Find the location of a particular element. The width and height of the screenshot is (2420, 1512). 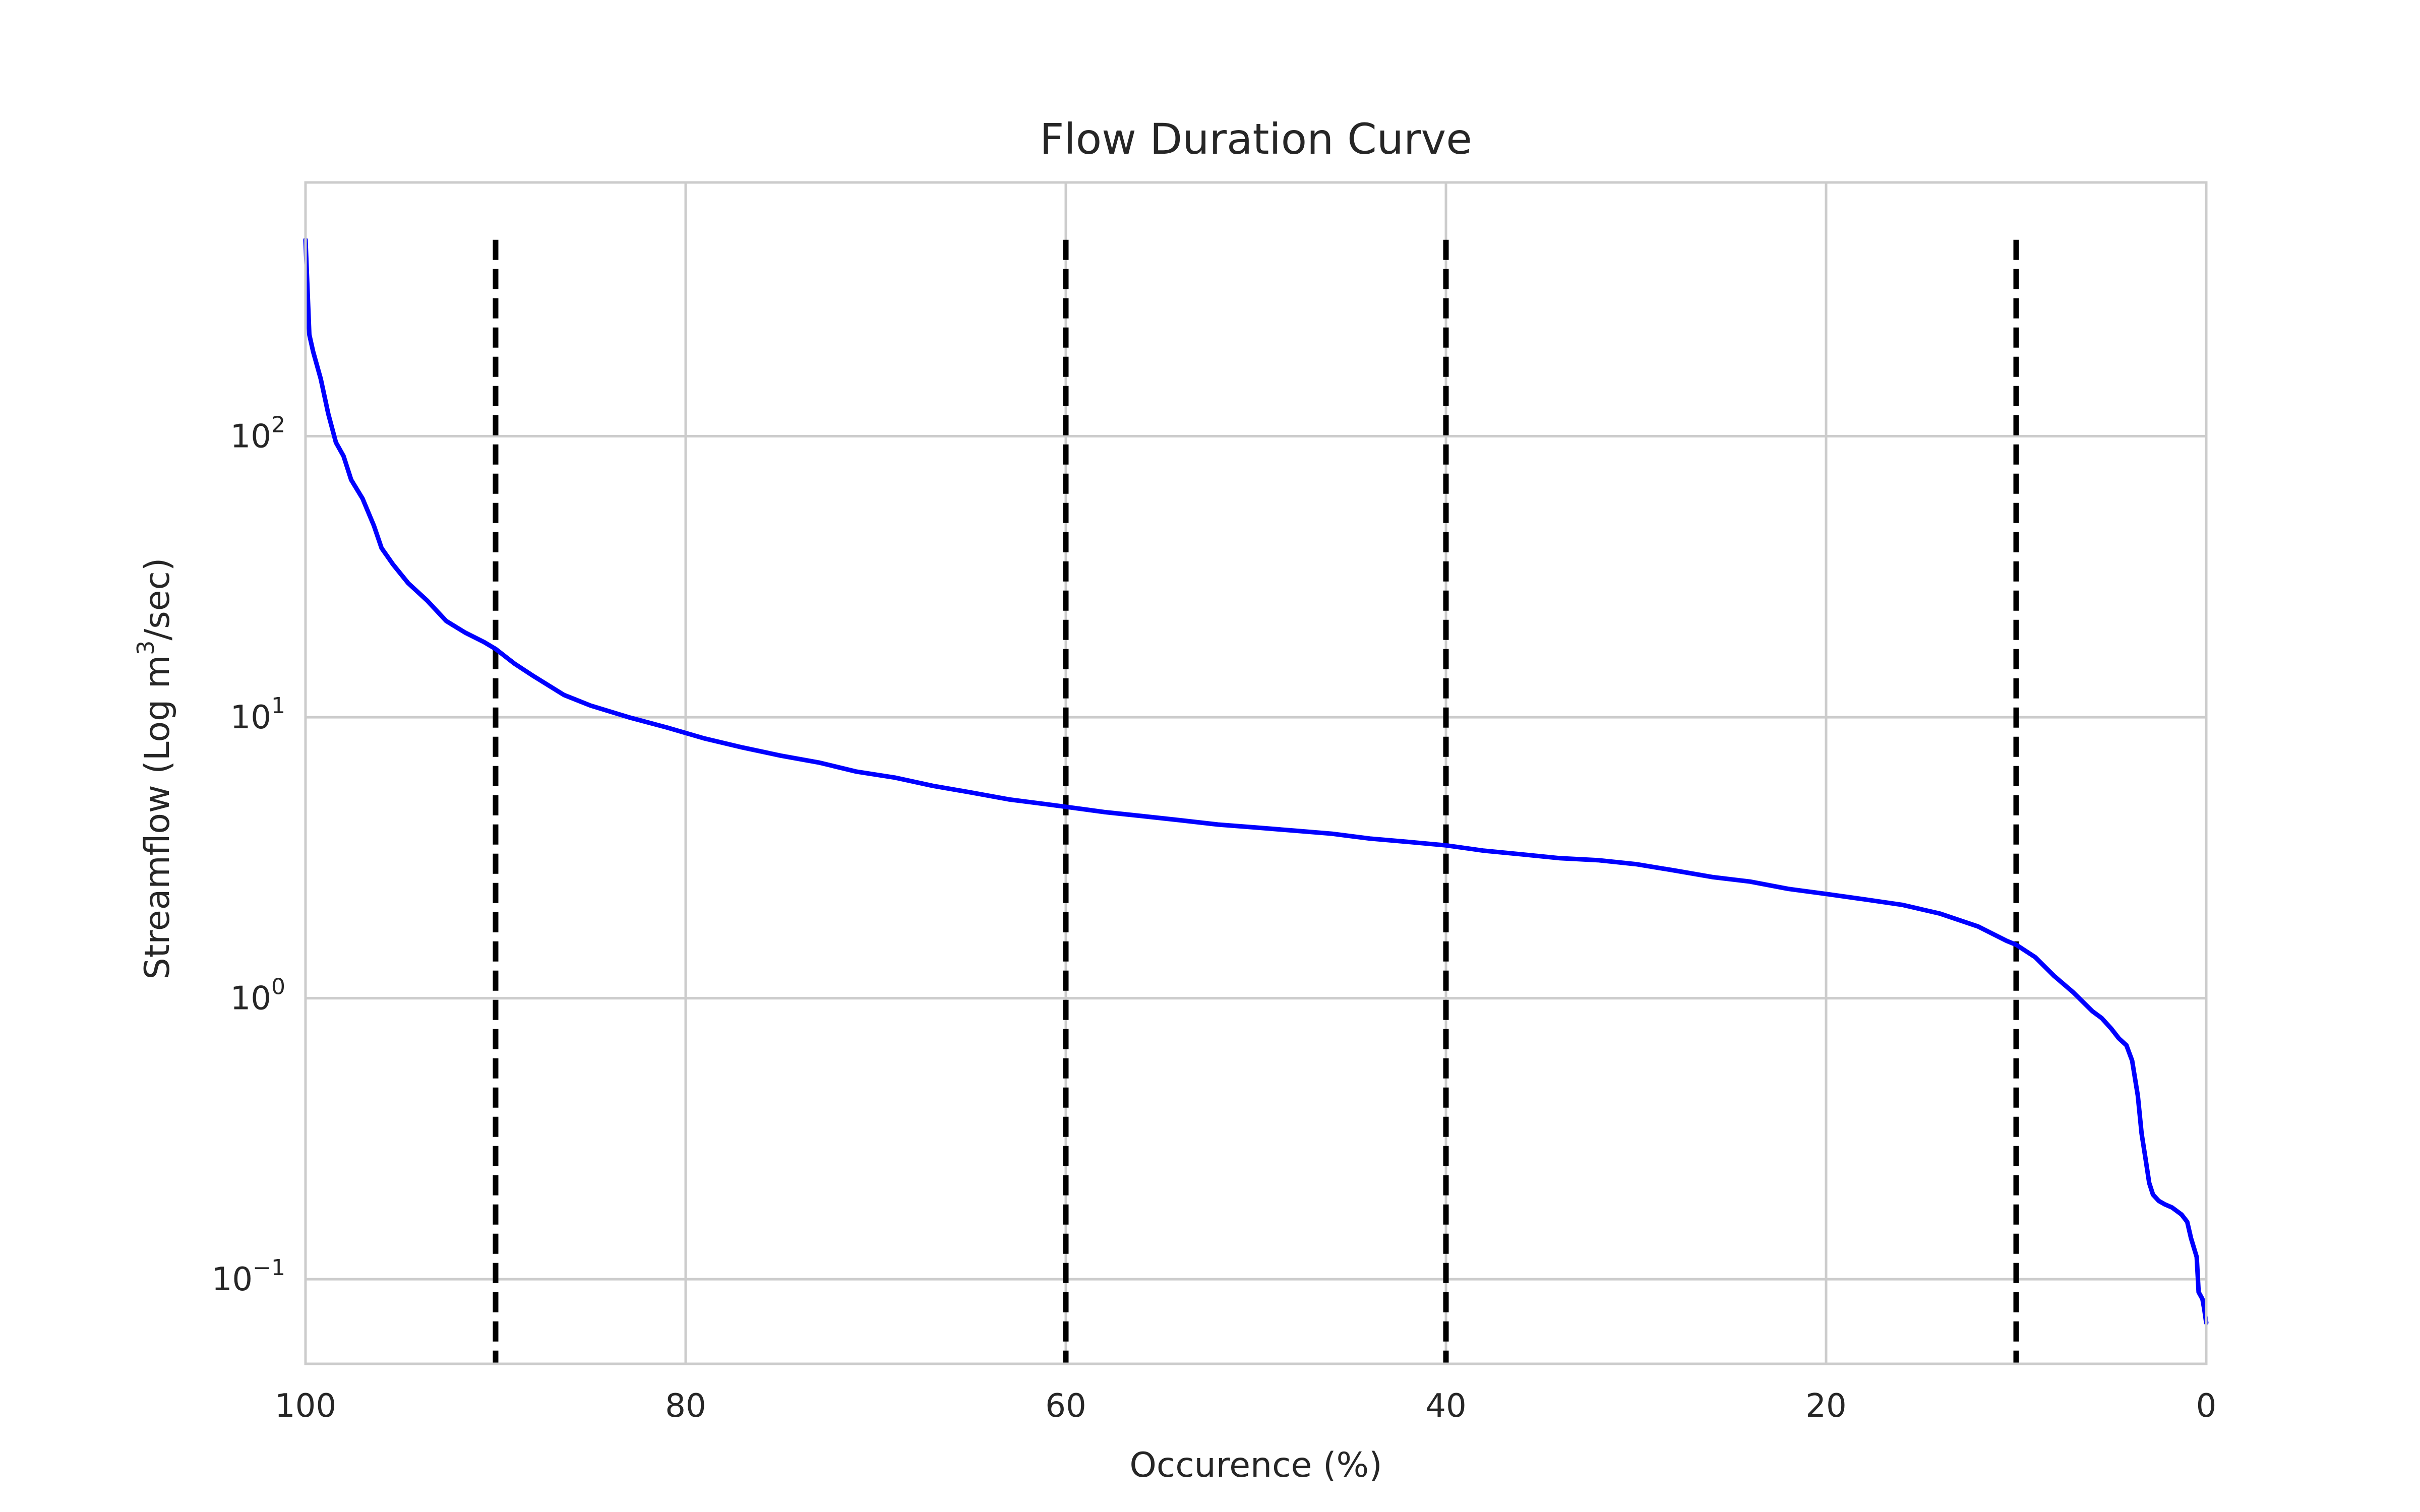

y-axis-label-superscript: 3 is located at coordinates (145, 648).